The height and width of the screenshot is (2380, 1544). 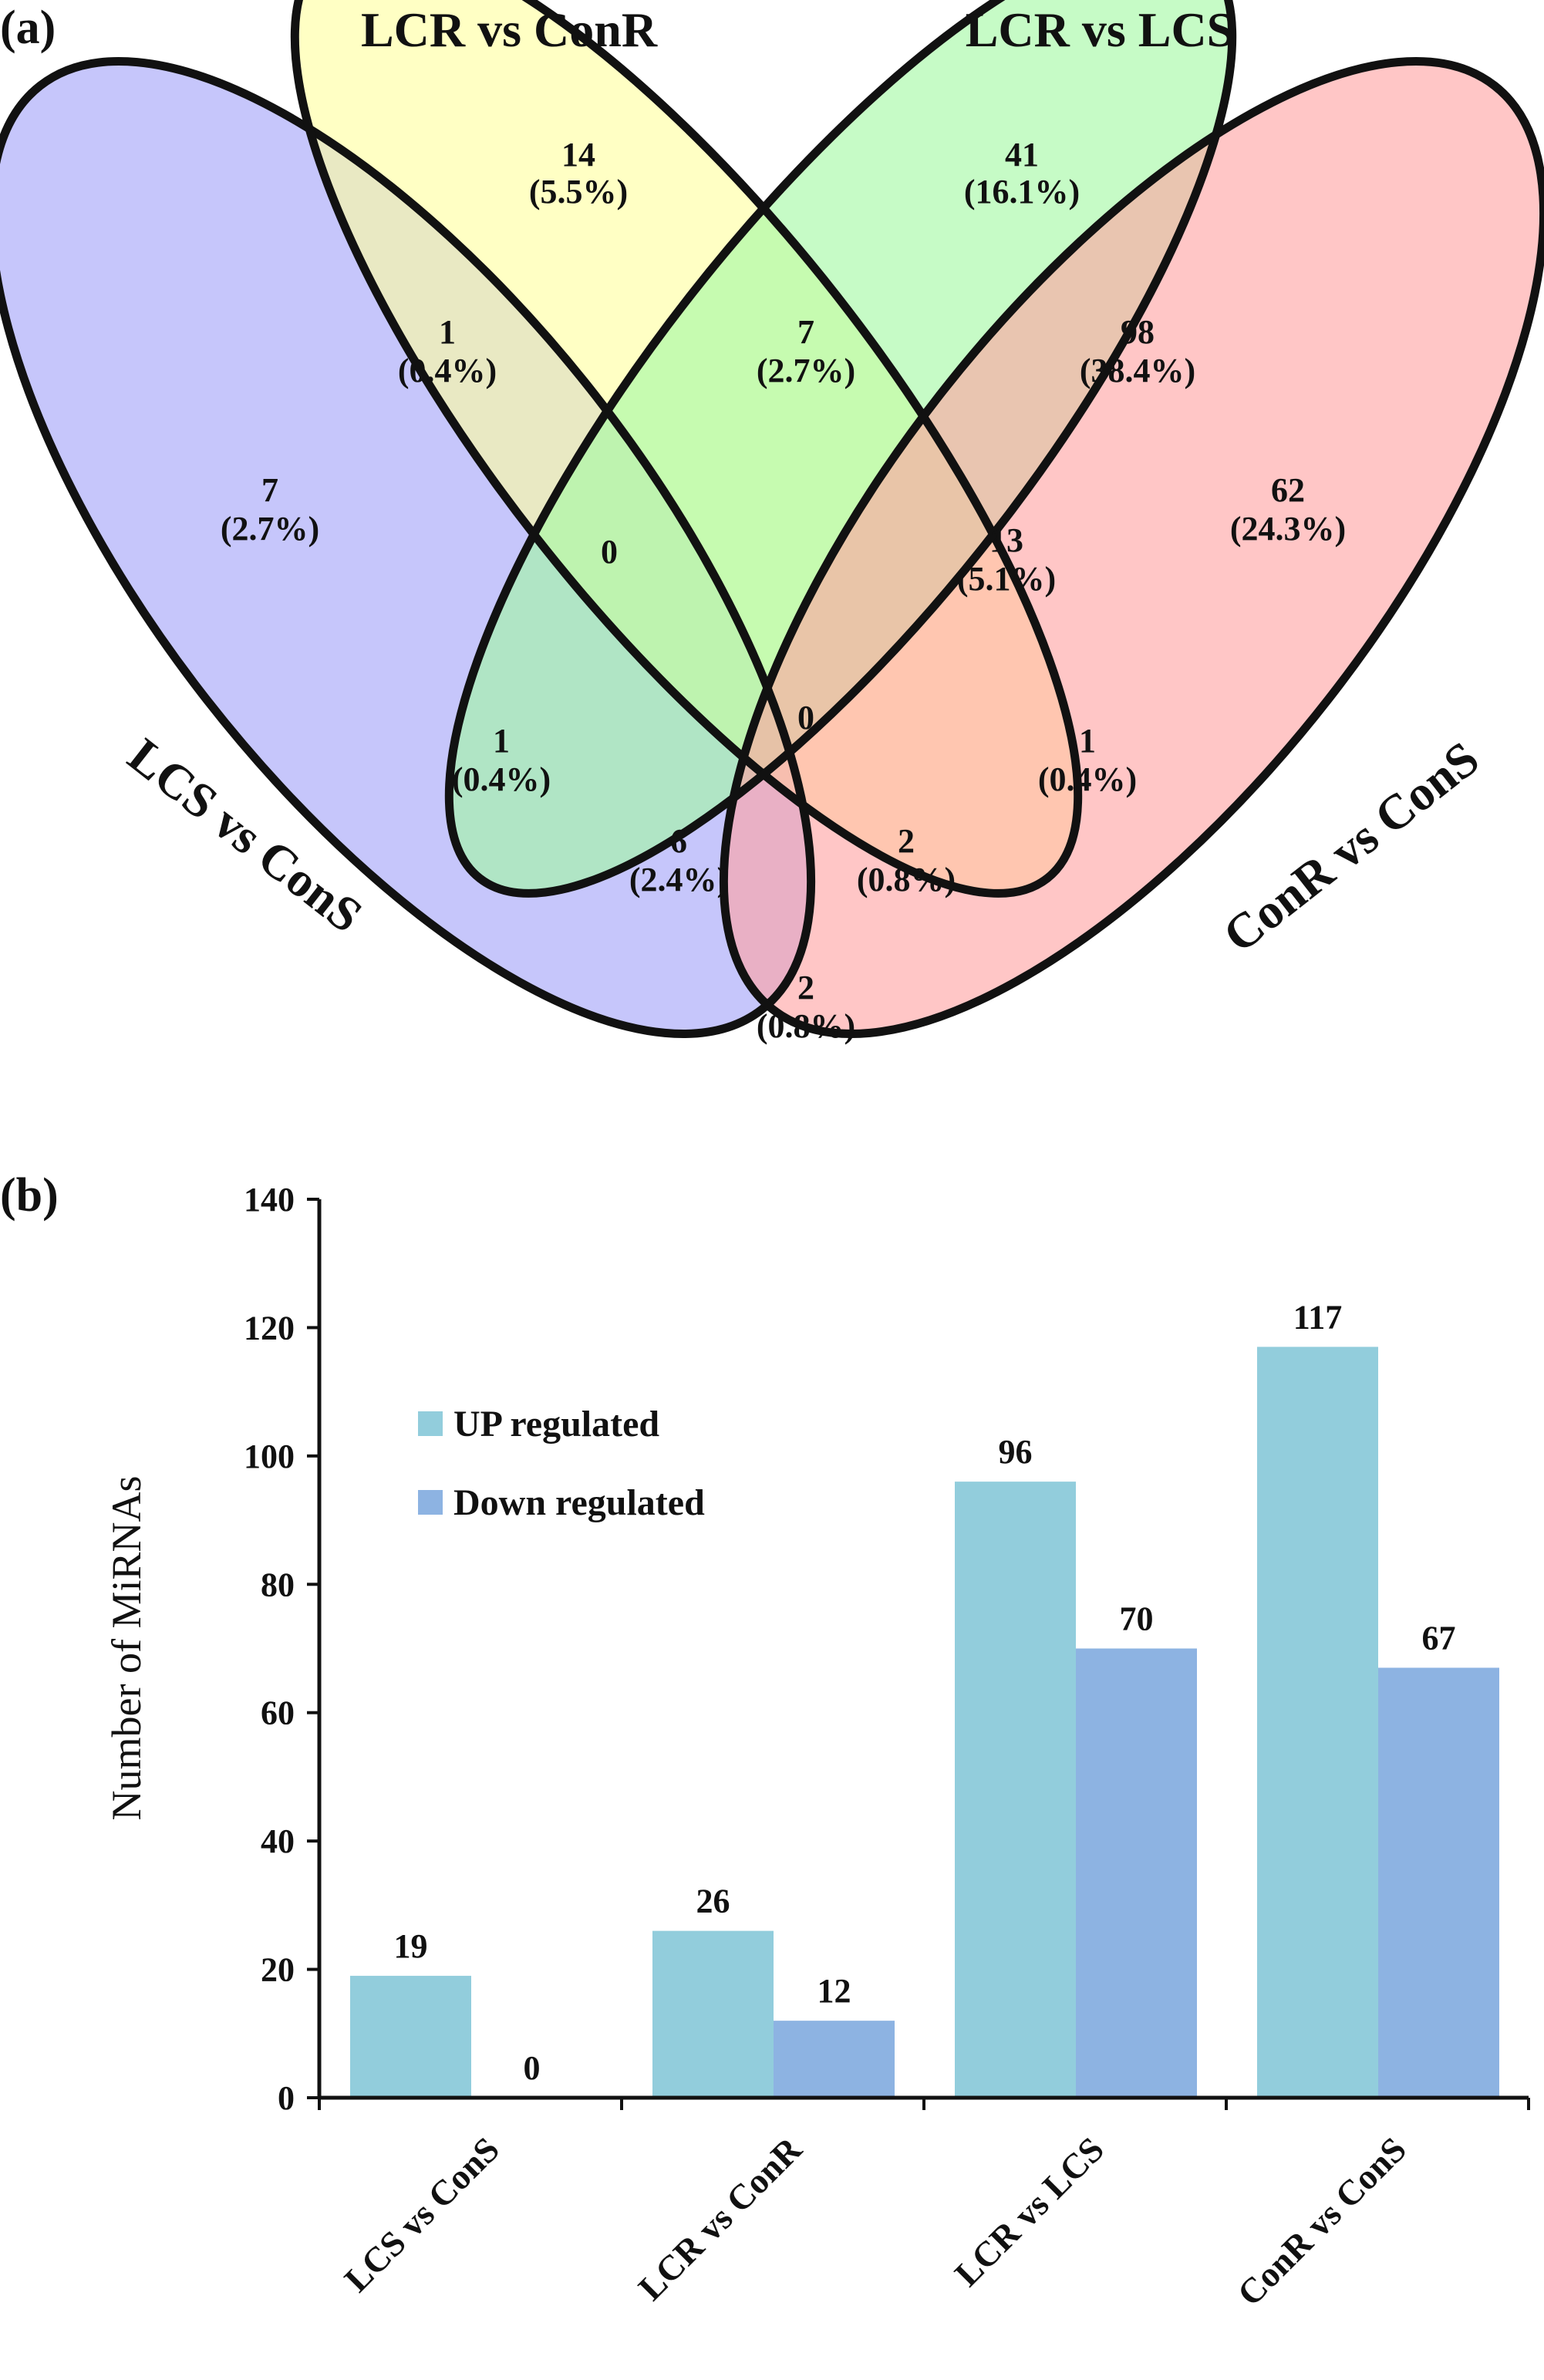 I want to click on y-tick-label: 40, so click(x=278, y=1841).